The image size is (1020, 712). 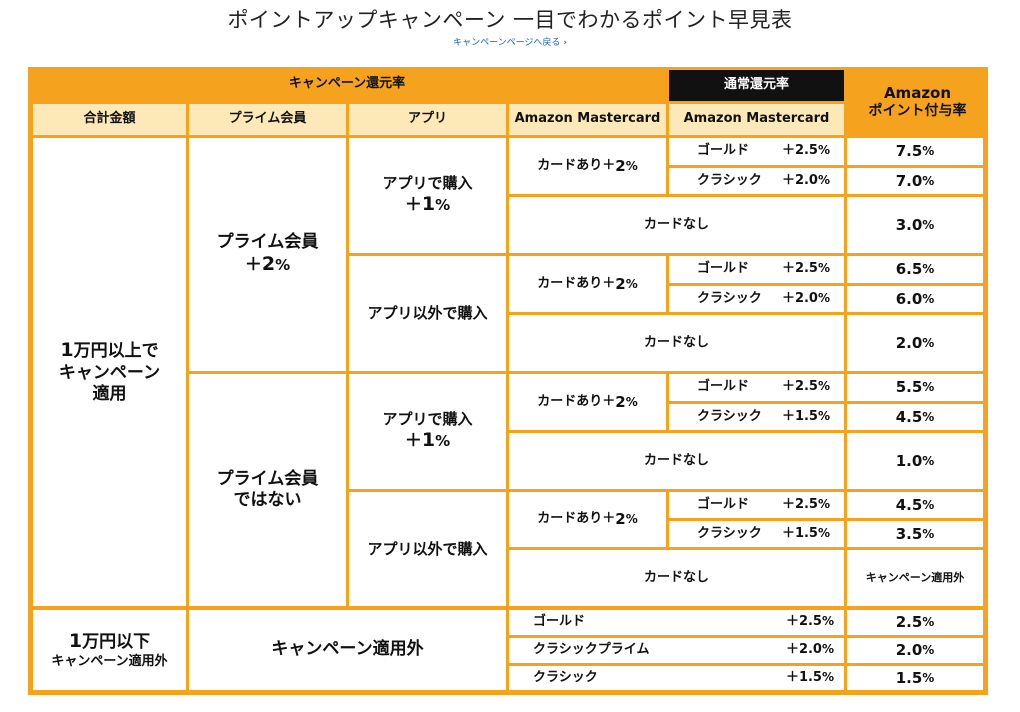 I want to click on rate-g4-none-not-applicable: キャンペーン適用外, so click(x=915, y=578).